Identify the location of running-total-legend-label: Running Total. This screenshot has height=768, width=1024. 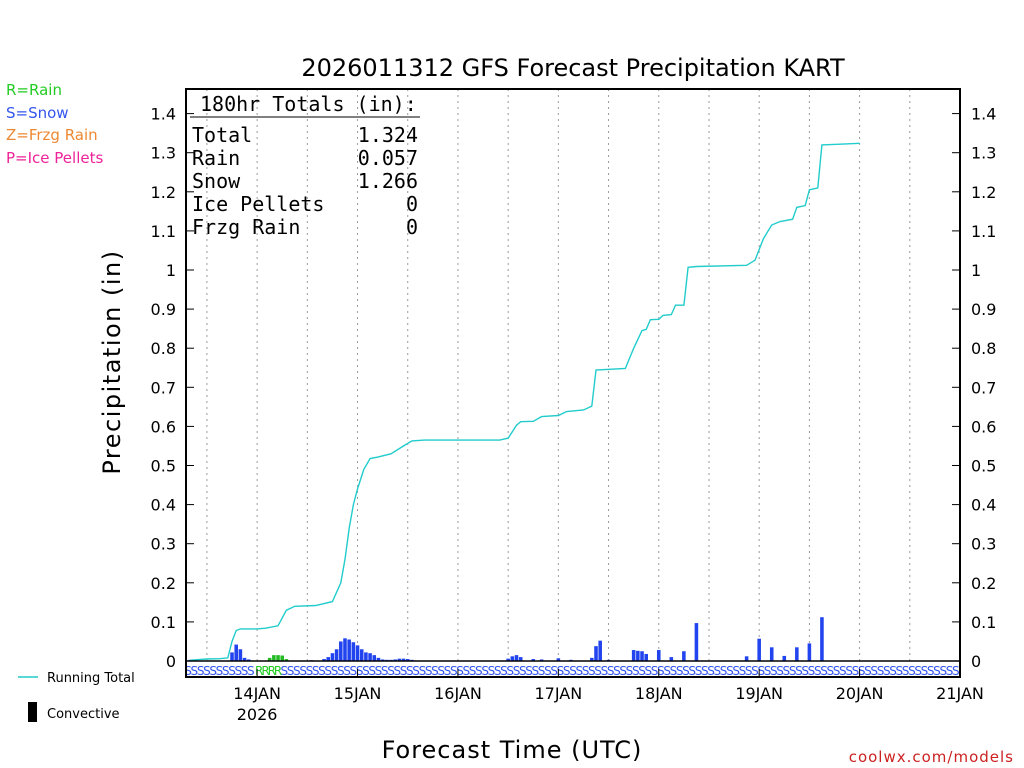
(91, 678).